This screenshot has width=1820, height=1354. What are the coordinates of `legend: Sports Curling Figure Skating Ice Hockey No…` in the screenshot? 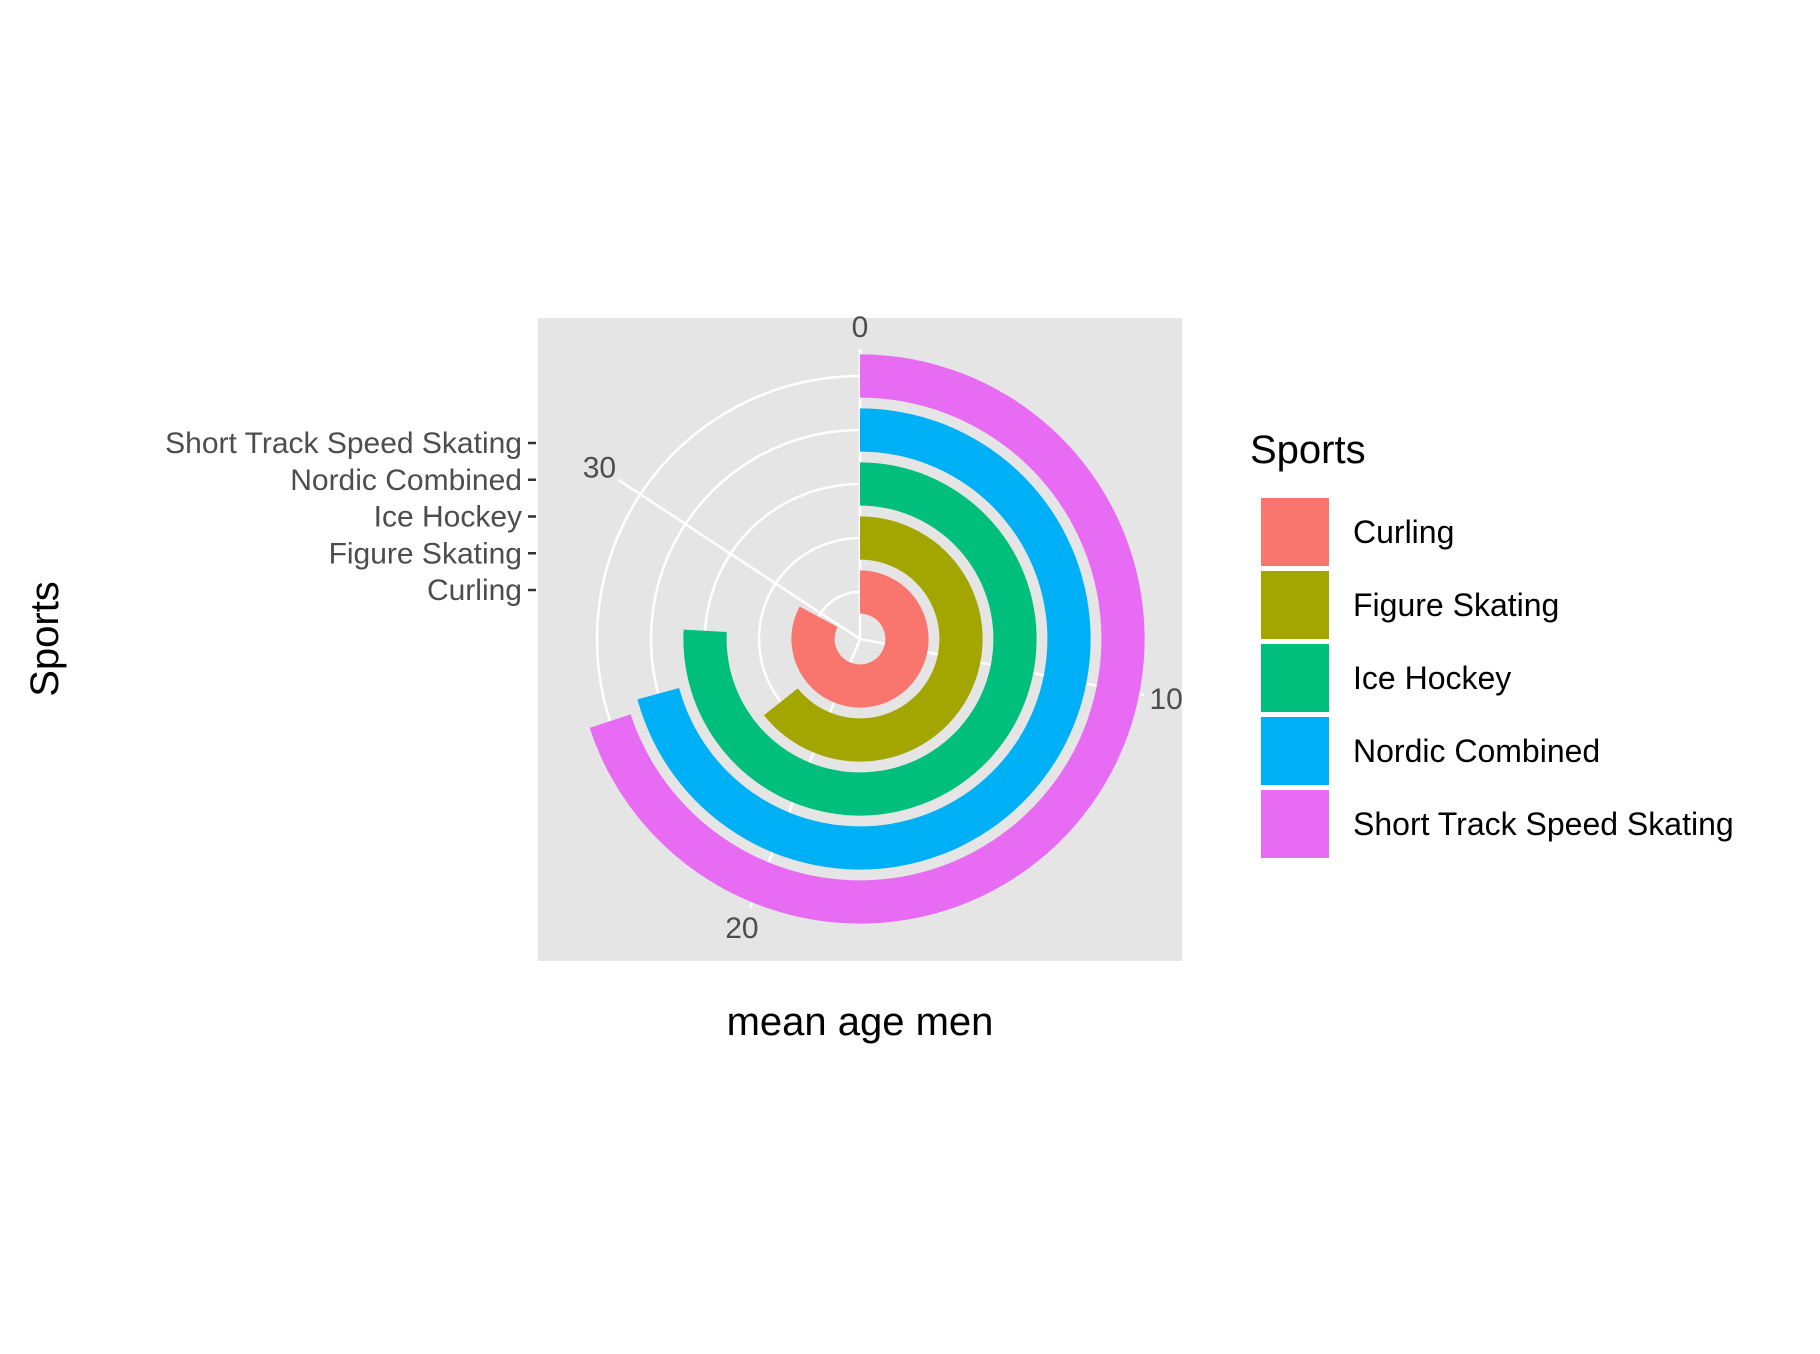 It's located at (1492, 644).